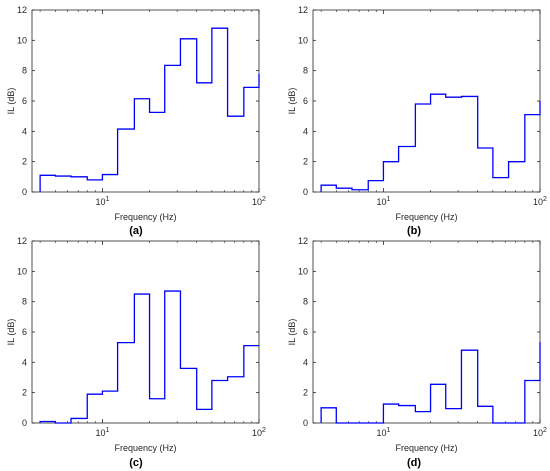 The height and width of the screenshot is (471, 550). Describe the element at coordinates (136, 463) in the screenshot. I see `panel-label: (c)` at that location.